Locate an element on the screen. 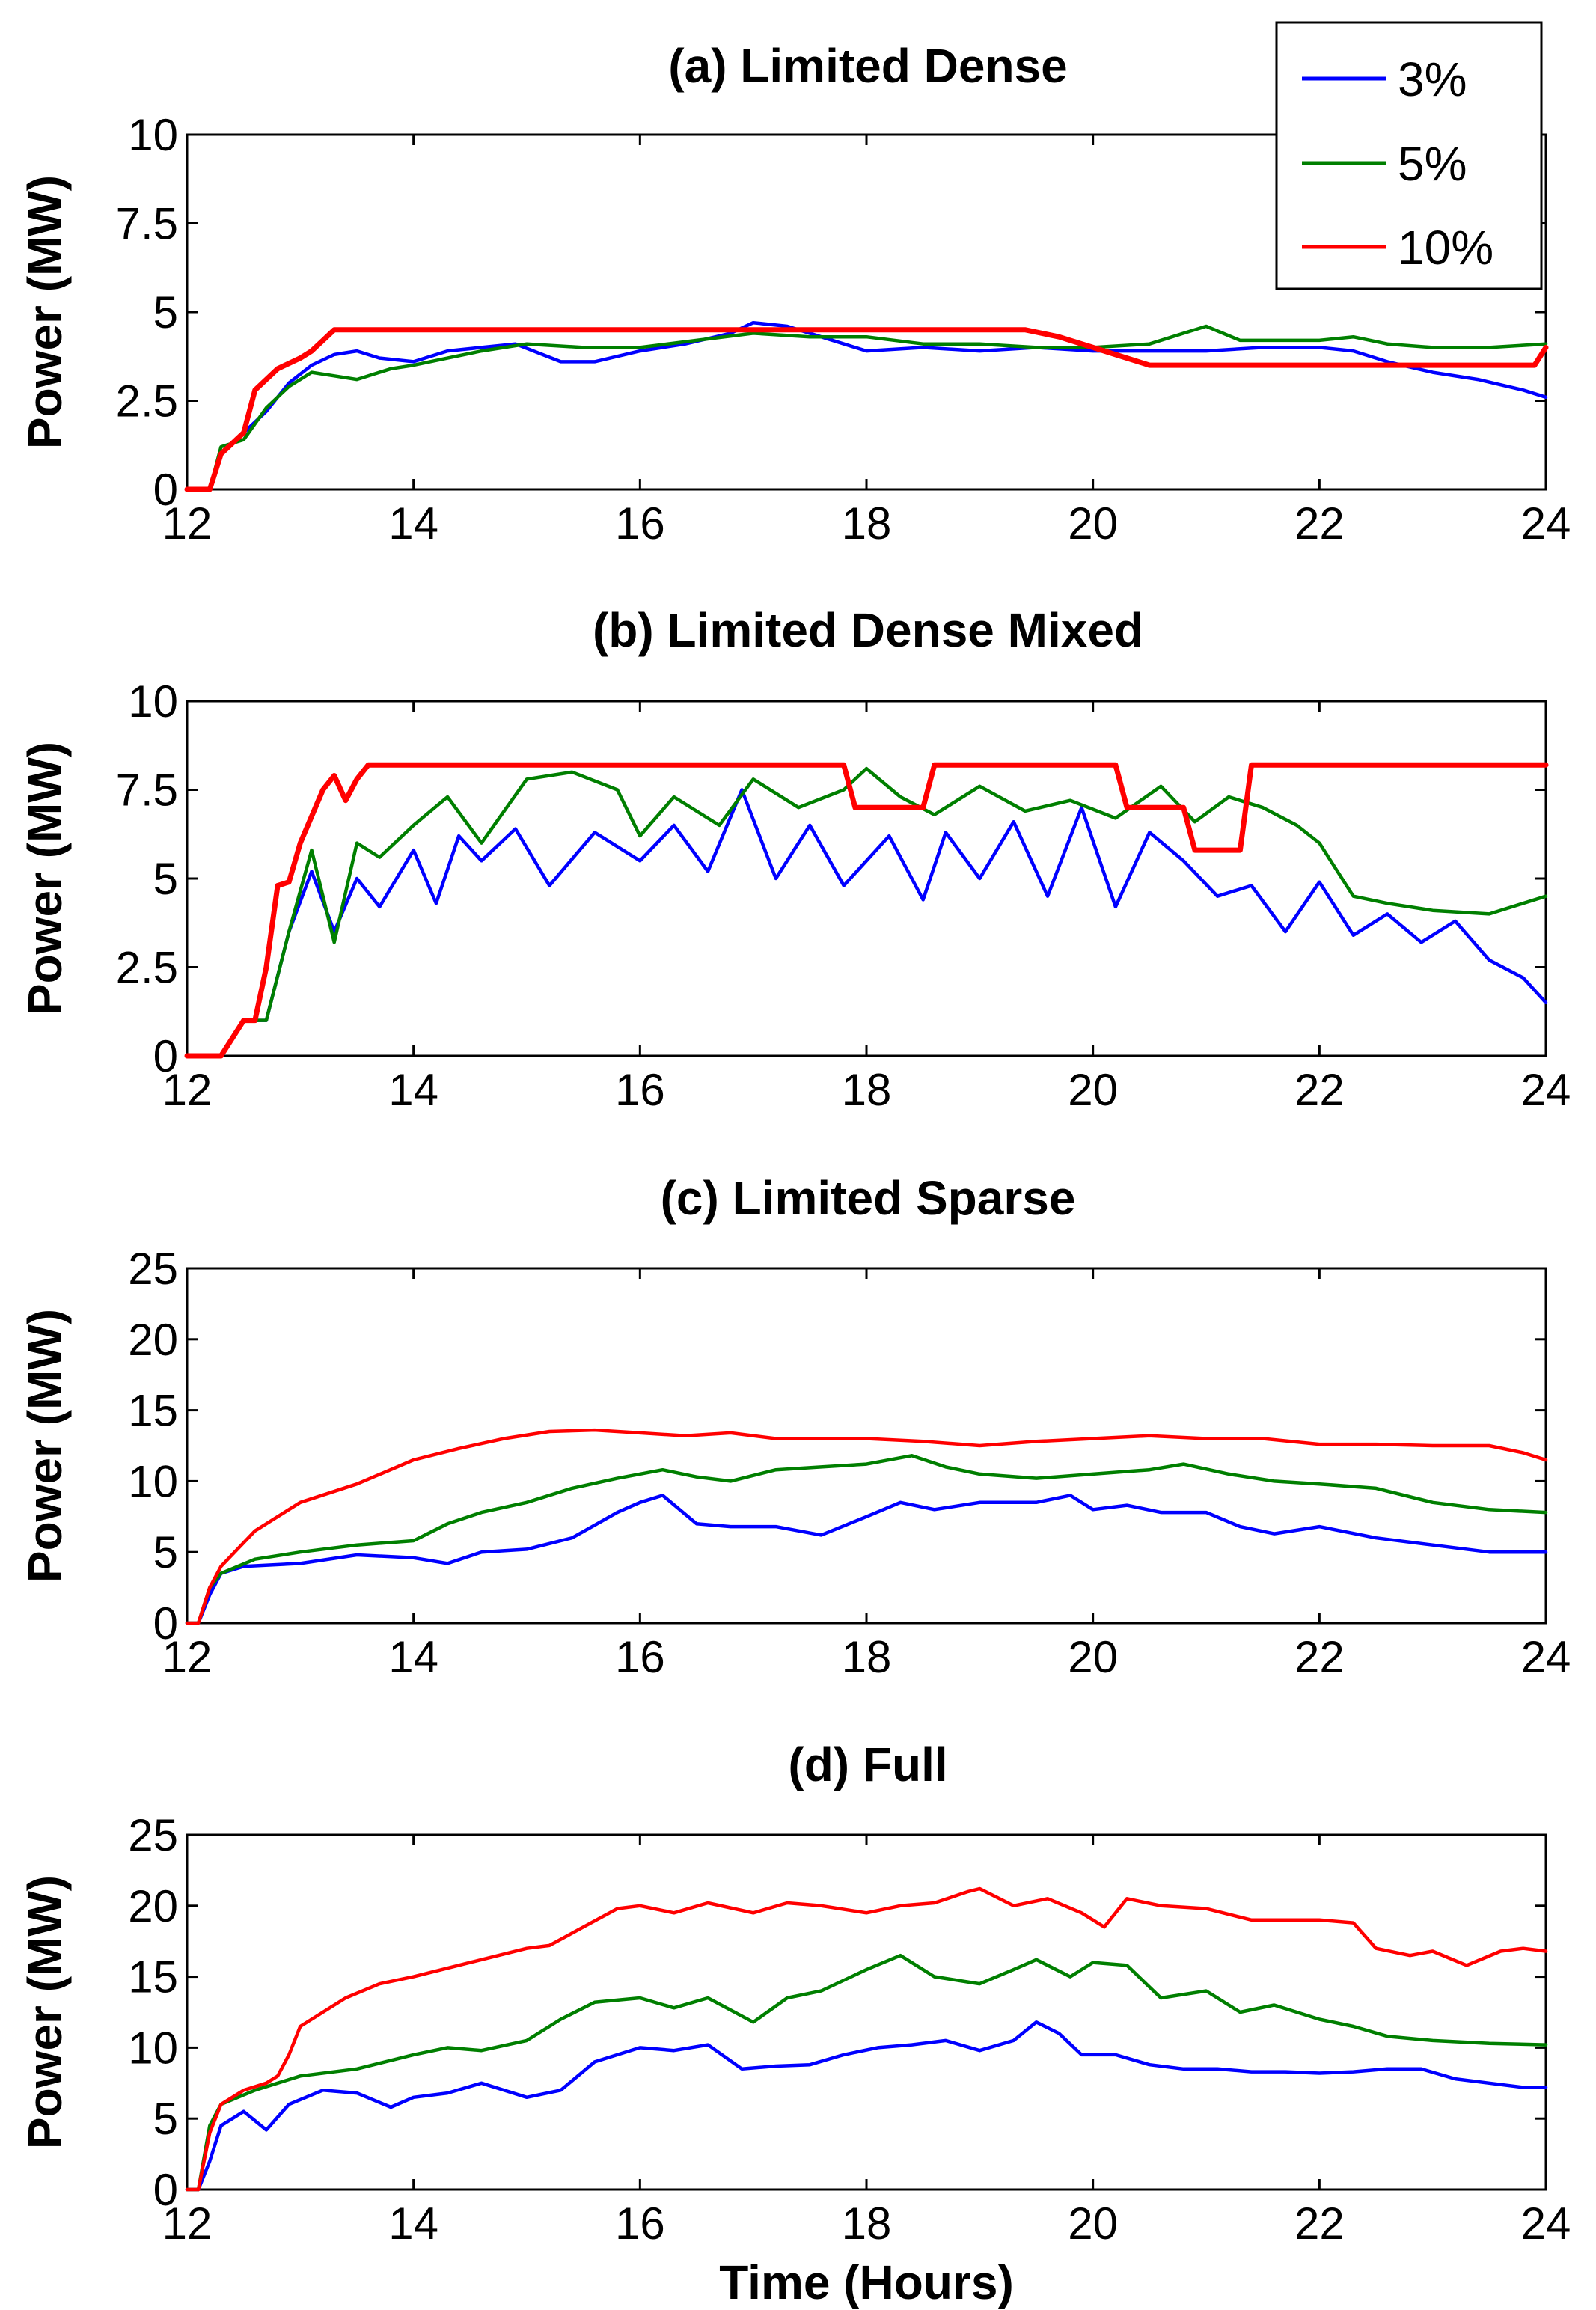 The width and height of the screenshot is (1596, 2310). panel-a-ytick-label: 0 is located at coordinates (165, 490).